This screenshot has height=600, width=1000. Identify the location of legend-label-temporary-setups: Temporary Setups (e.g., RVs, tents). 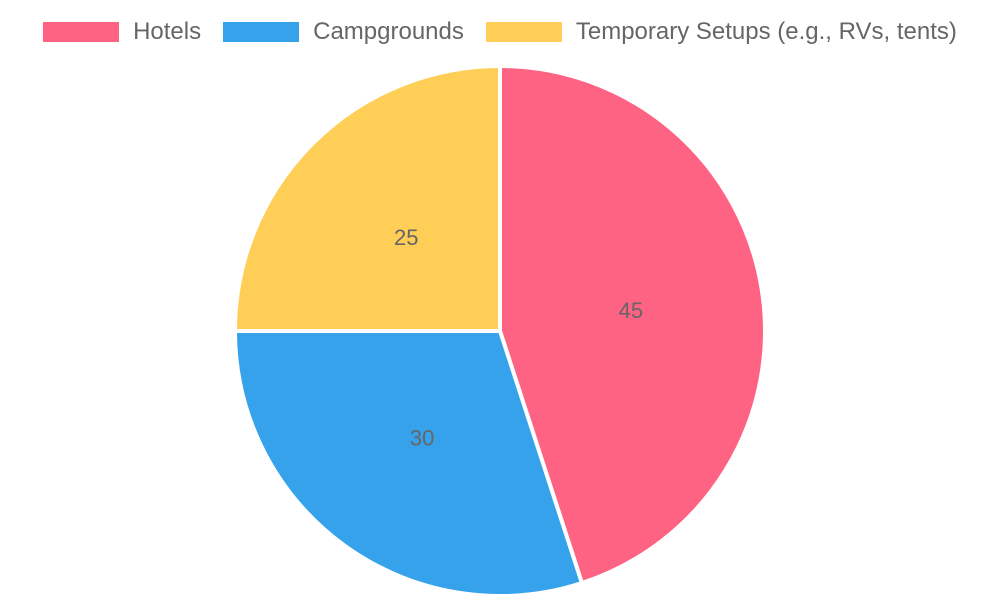
(766, 31).